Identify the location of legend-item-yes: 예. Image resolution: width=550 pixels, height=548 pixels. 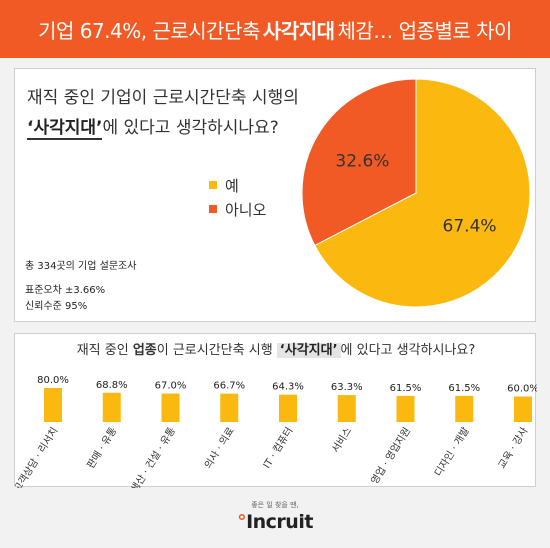
(237, 185).